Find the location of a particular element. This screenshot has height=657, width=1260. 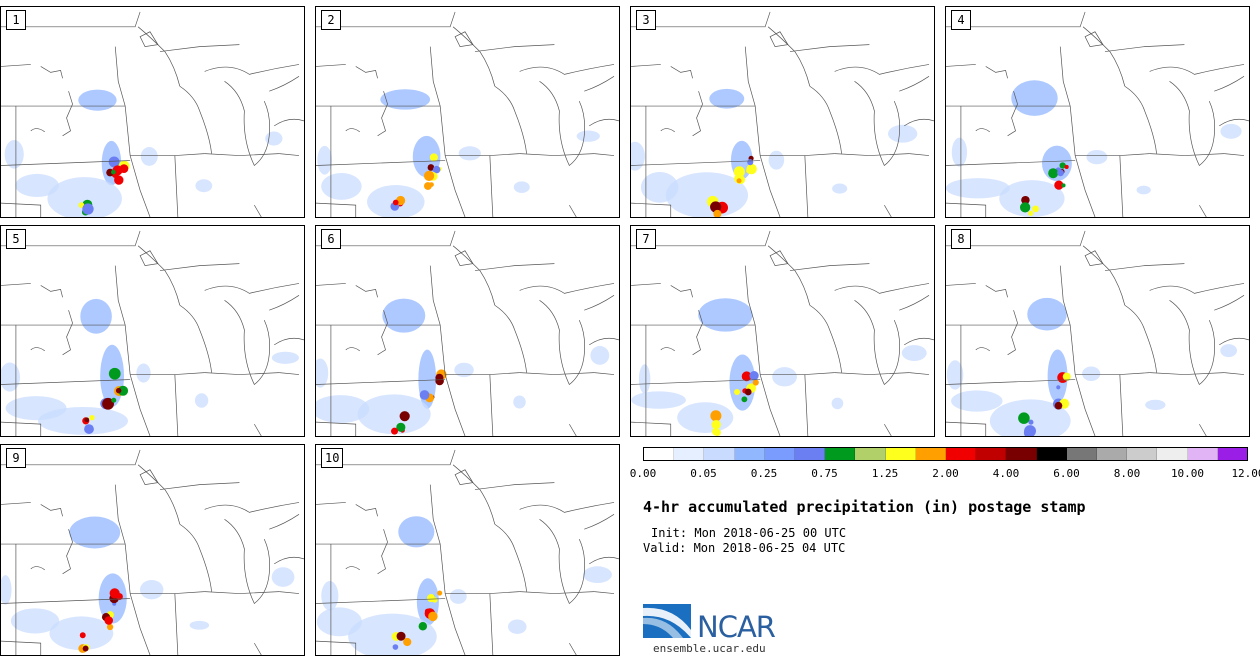

panel-number: 6 is located at coordinates (331, 239).